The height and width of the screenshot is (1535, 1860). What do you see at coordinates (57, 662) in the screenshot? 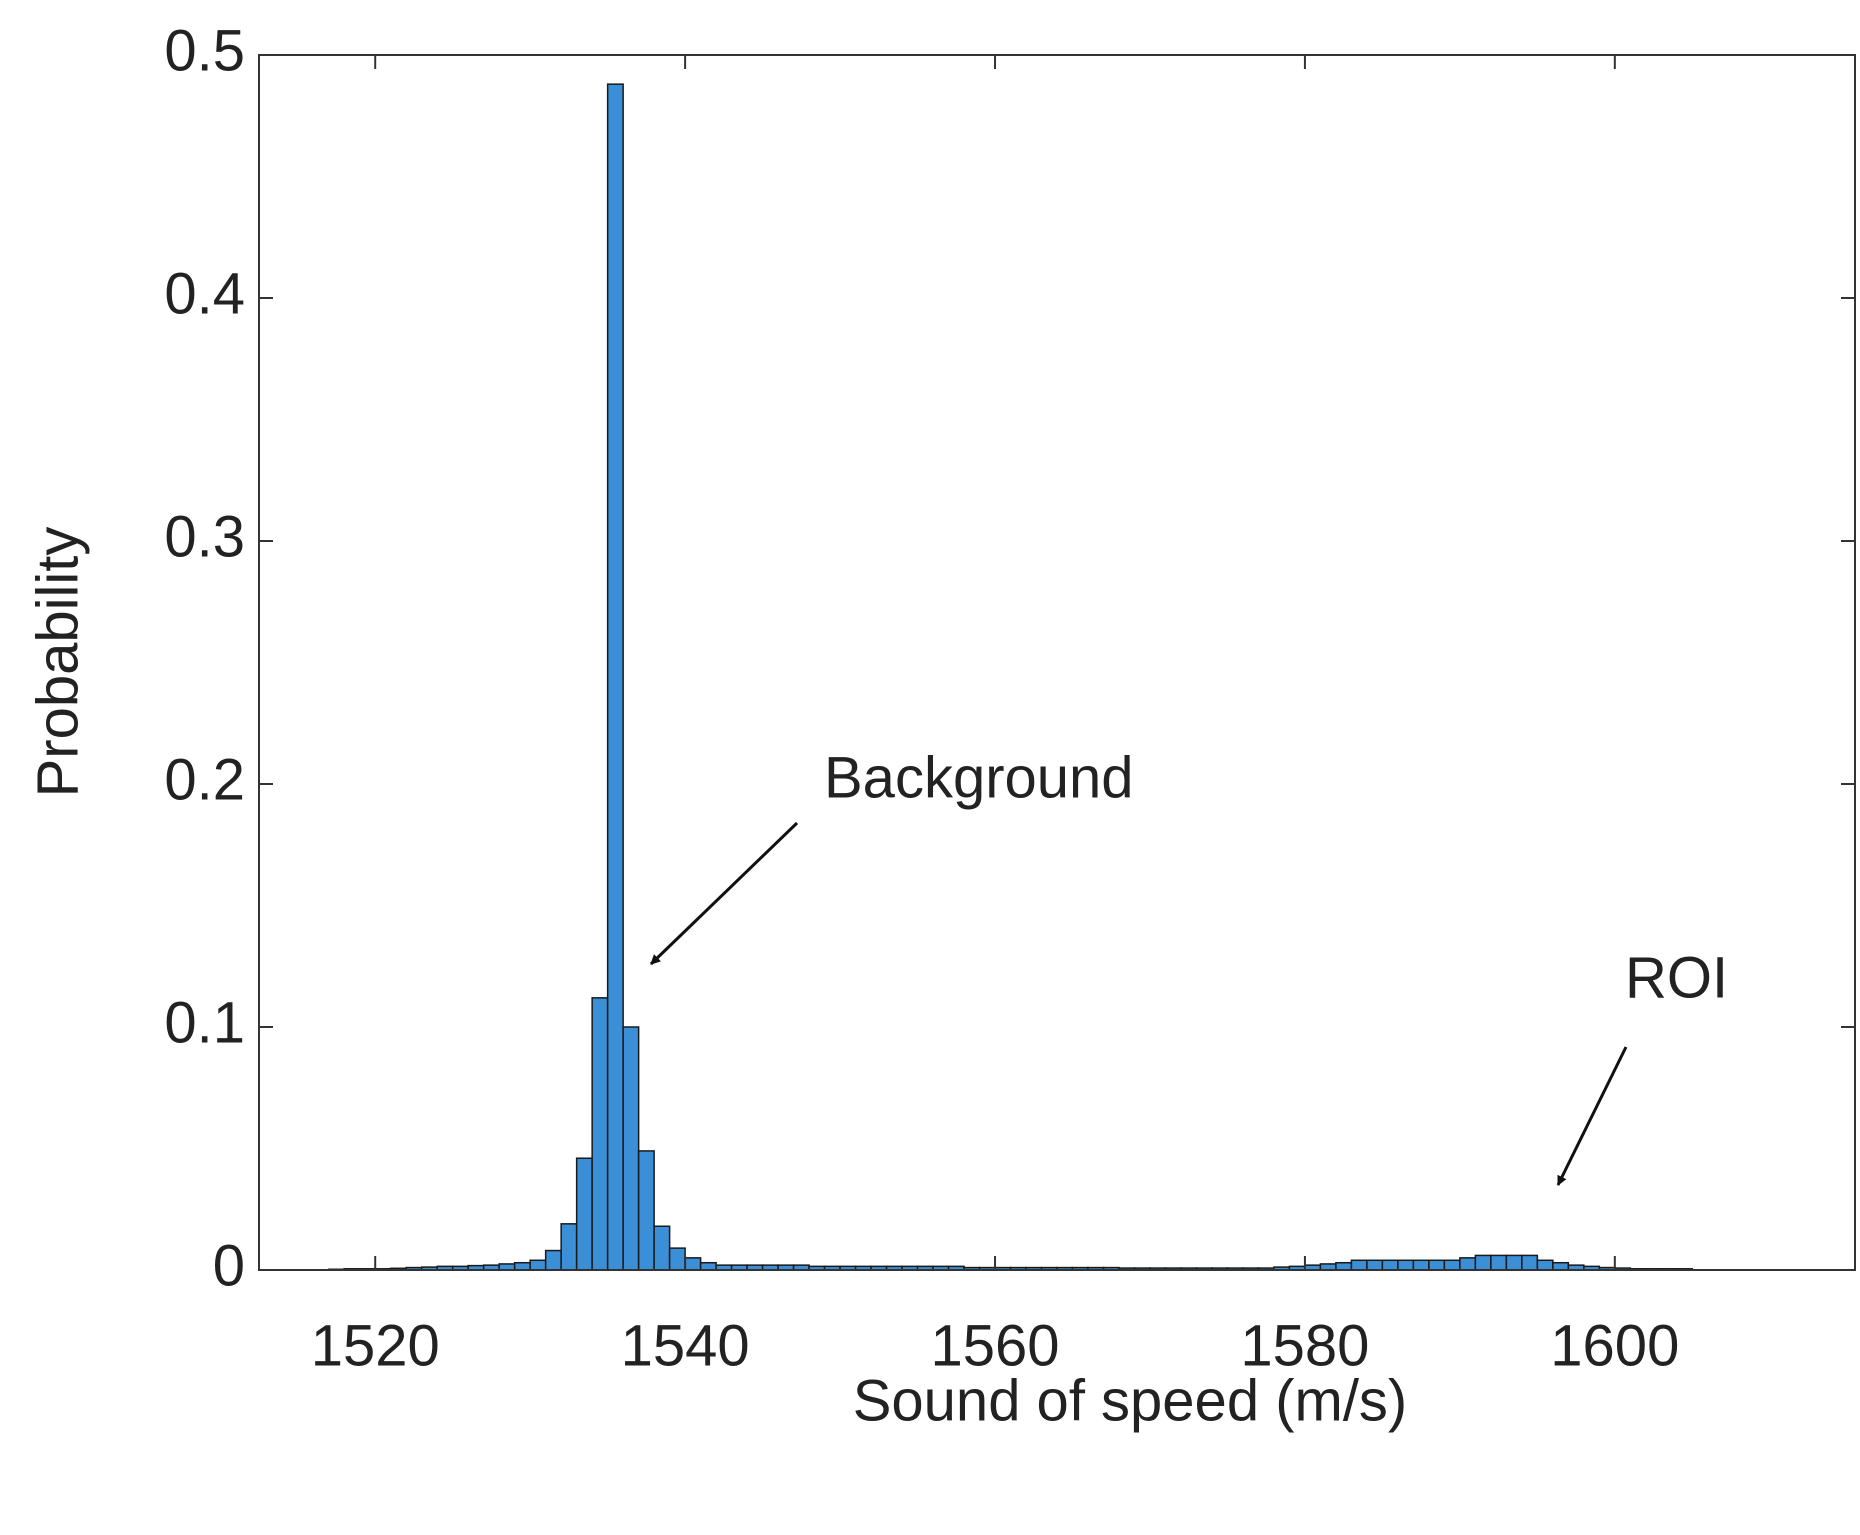
I see `y-axis-label: Probability` at bounding box center [57, 662].